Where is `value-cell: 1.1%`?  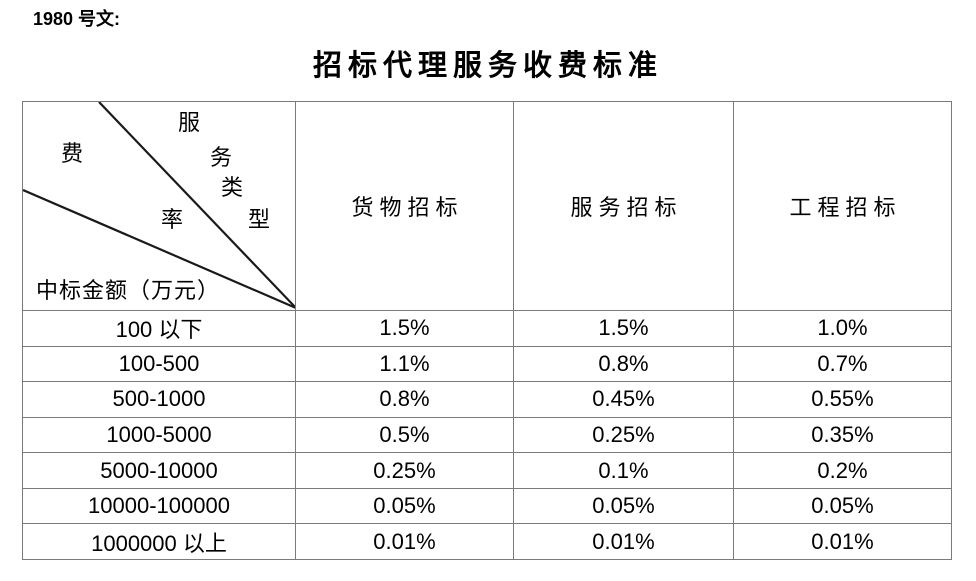 value-cell: 1.1% is located at coordinates (405, 364).